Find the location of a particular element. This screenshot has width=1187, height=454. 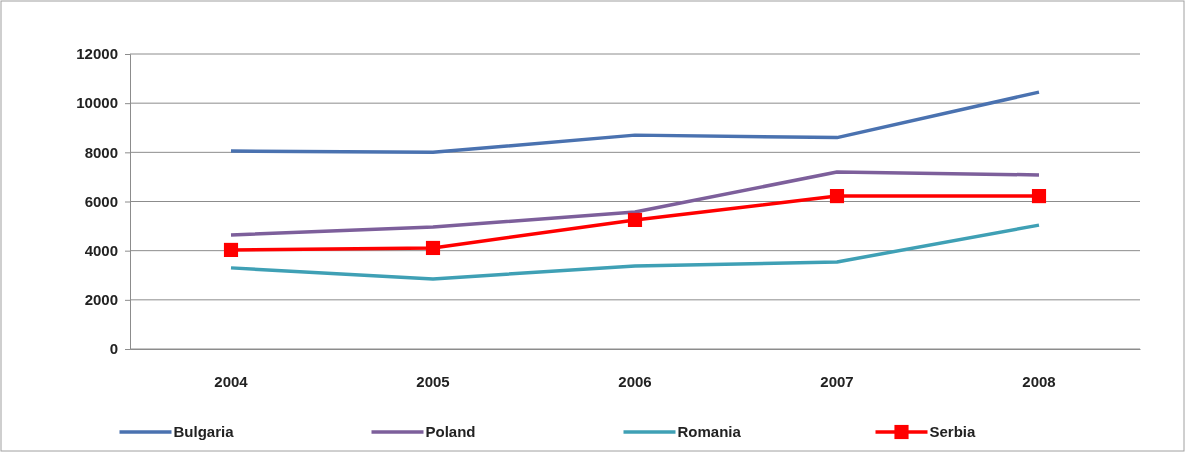

legend-label: Poland is located at coordinates (450, 431).